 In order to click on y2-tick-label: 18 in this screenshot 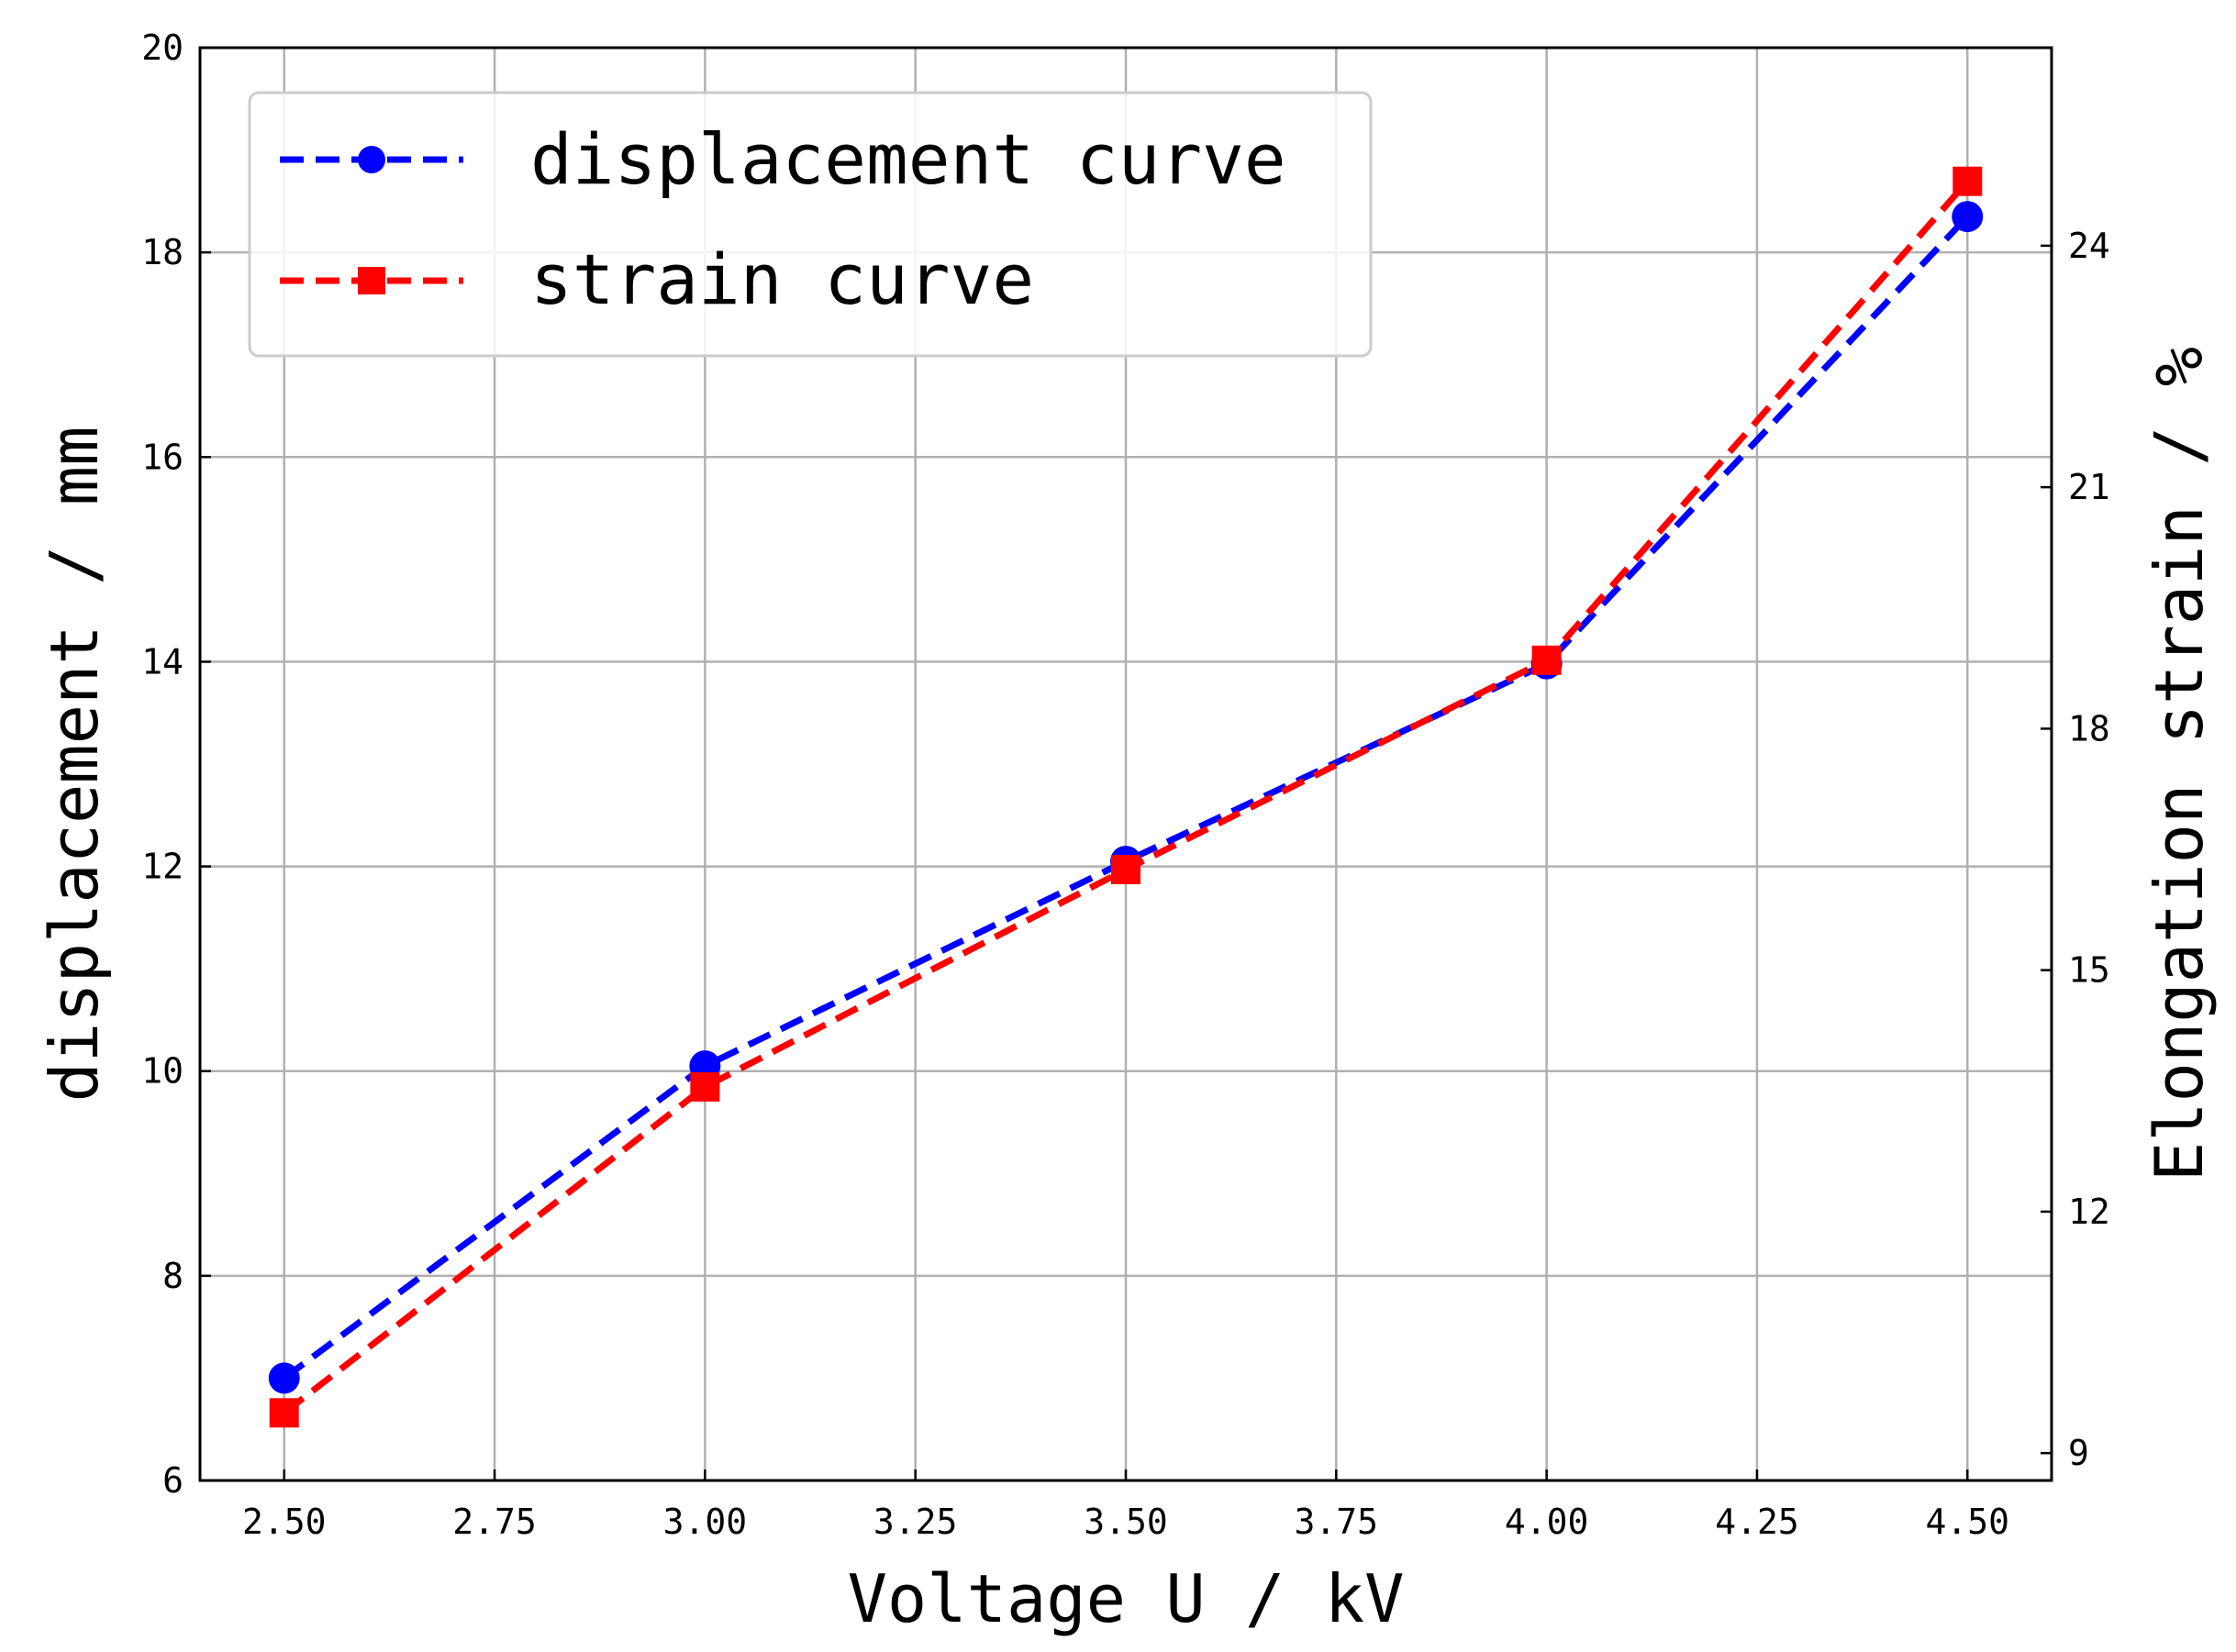, I will do `click(2089, 728)`.